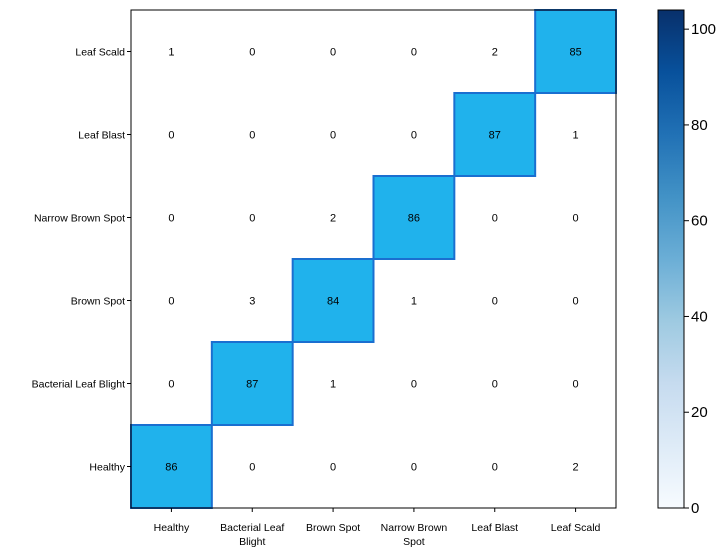 The width and height of the screenshot is (722, 555). I want to click on cell-narrow-brown-spot-bacterial-leaf-blight, so click(252, 217).